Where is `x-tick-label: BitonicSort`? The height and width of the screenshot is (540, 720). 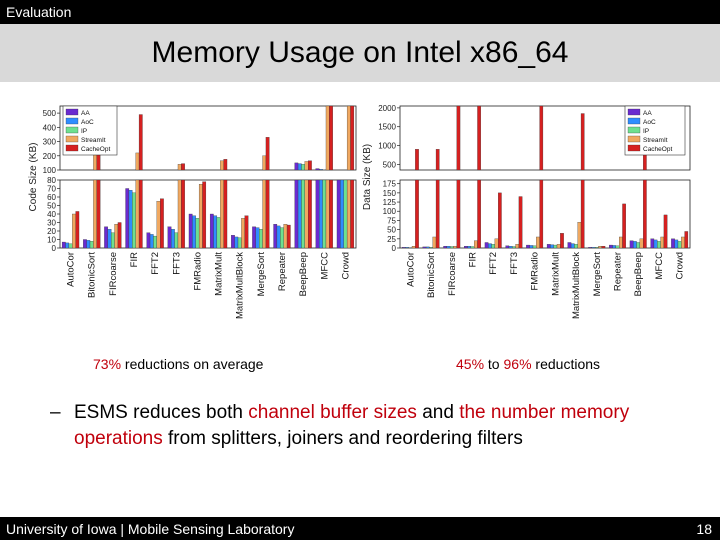 x-tick-label: BitonicSort is located at coordinates (431, 275).